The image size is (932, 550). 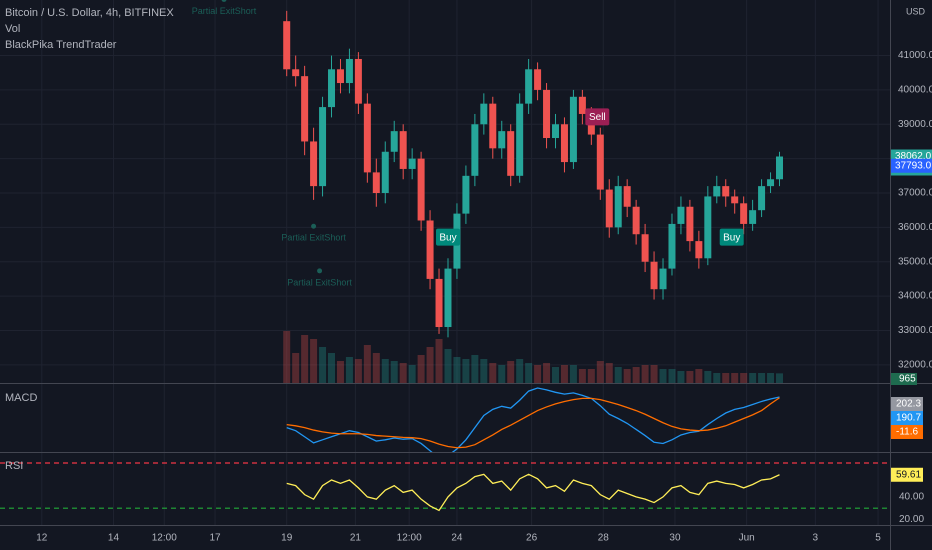 I want to click on x-tick-label: 12, so click(x=42, y=538).